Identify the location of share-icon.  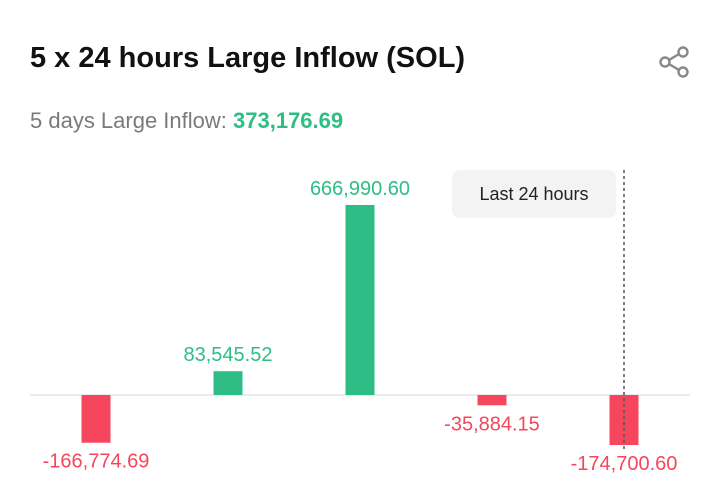
(674, 62).